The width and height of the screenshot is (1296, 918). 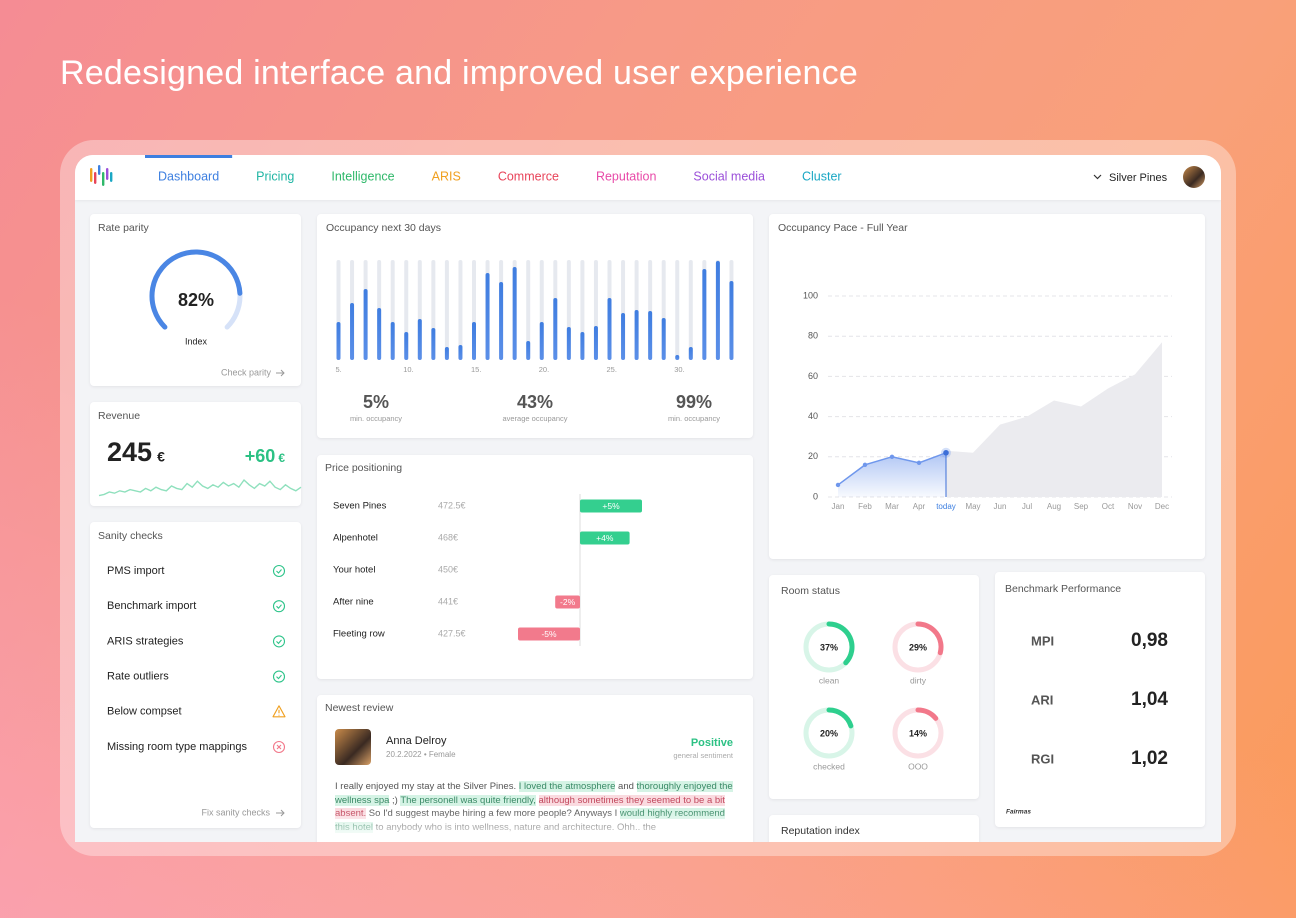 What do you see at coordinates (946, 506) in the screenshot?
I see `x-tick-label: today` at bounding box center [946, 506].